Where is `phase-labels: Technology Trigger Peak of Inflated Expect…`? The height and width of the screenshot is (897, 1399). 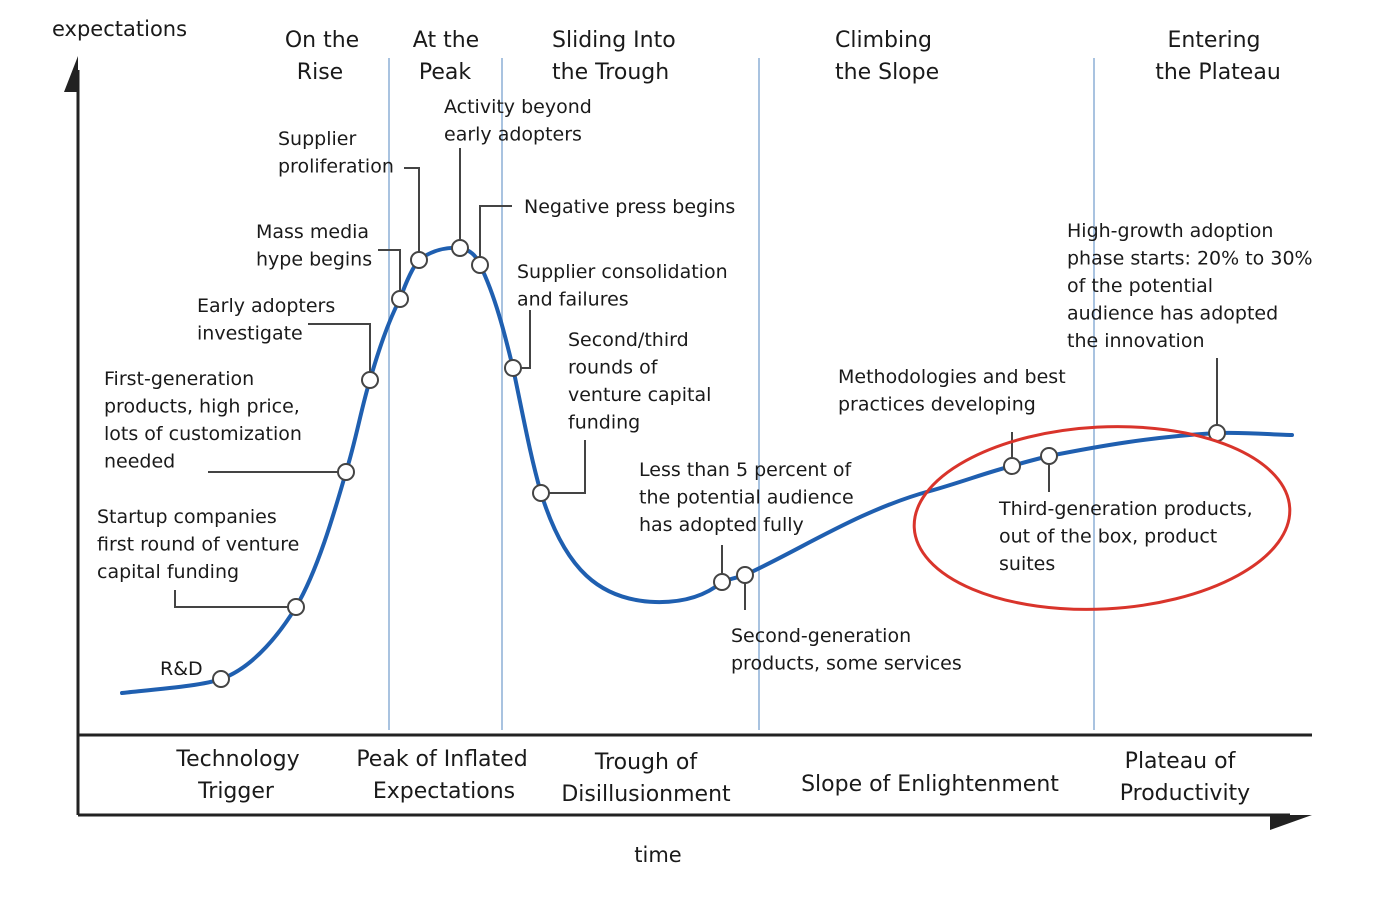 phase-labels: Technology Trigger Peak of Inflated Expect… is located at coordinates (712, 777).